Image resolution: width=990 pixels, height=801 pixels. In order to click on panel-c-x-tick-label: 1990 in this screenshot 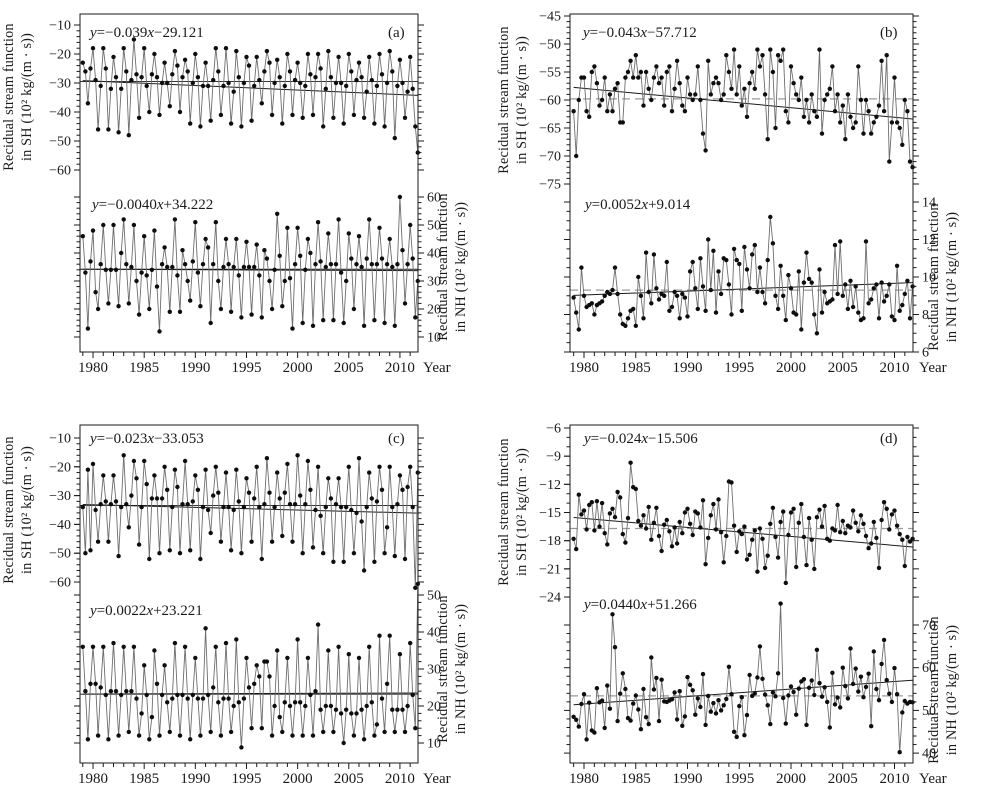, I will do `click(195, 779)`.